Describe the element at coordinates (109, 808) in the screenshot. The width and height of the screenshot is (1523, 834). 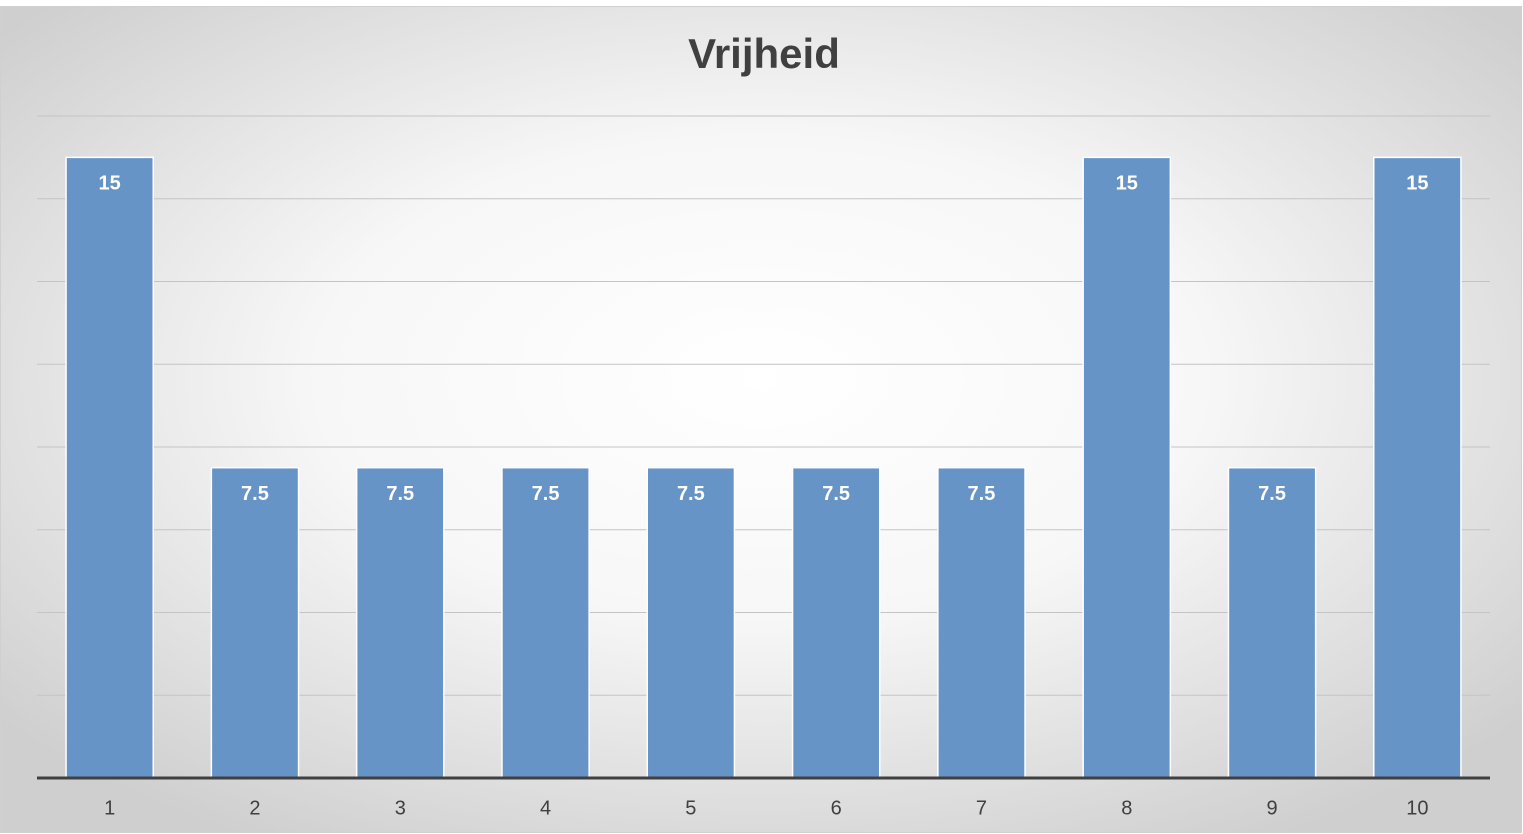
I see `x-tick-label: 1` at that location.